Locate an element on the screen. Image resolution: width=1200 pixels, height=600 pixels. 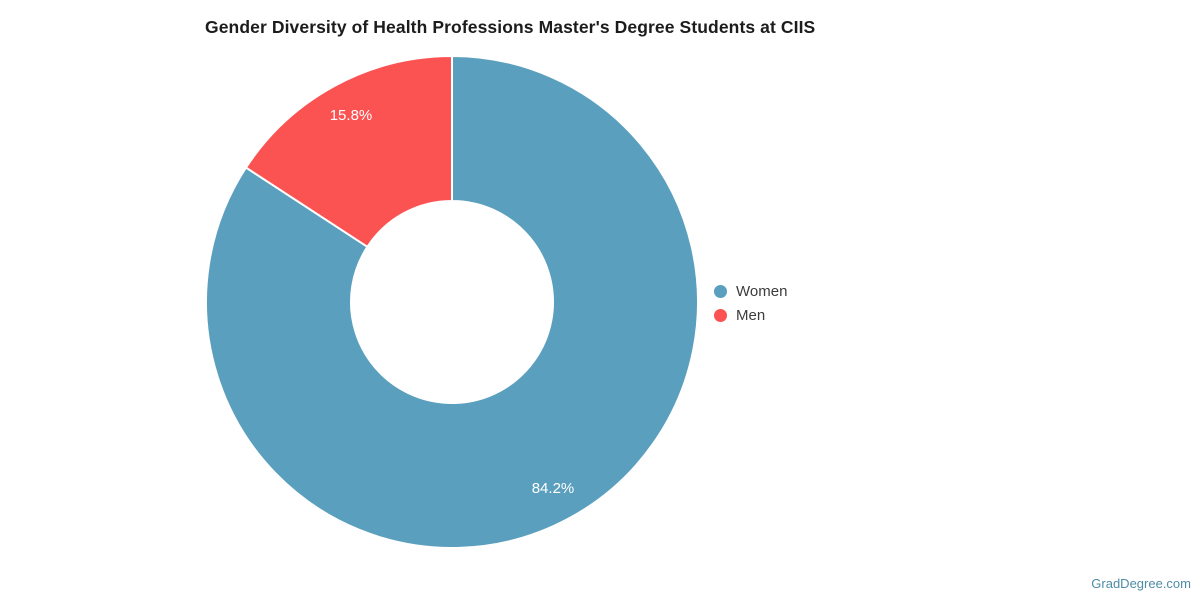
legend-item-men: Men is located at coordinates (750, 315).